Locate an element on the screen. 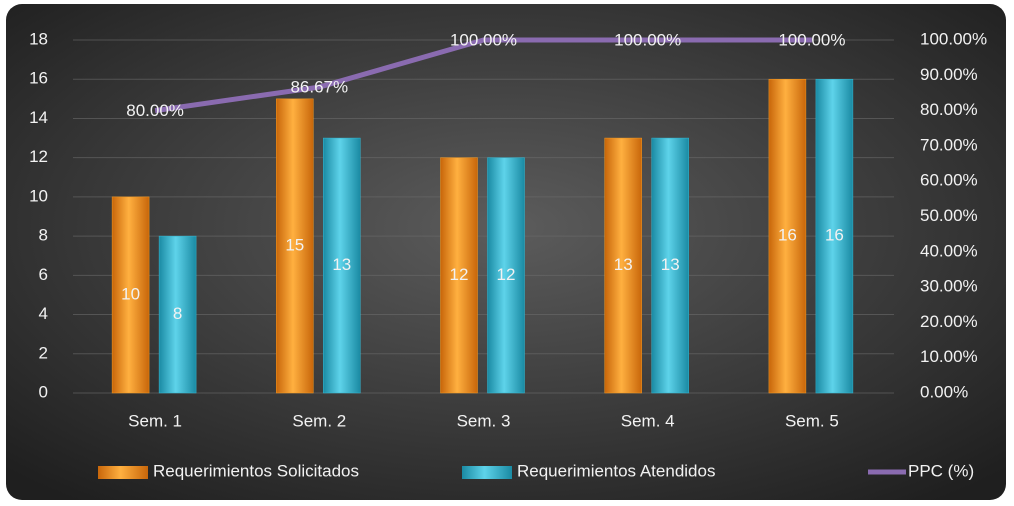 The image size is (1014, 506). x-tick-label: Sem. 5 is located at coordinates (812, 420).